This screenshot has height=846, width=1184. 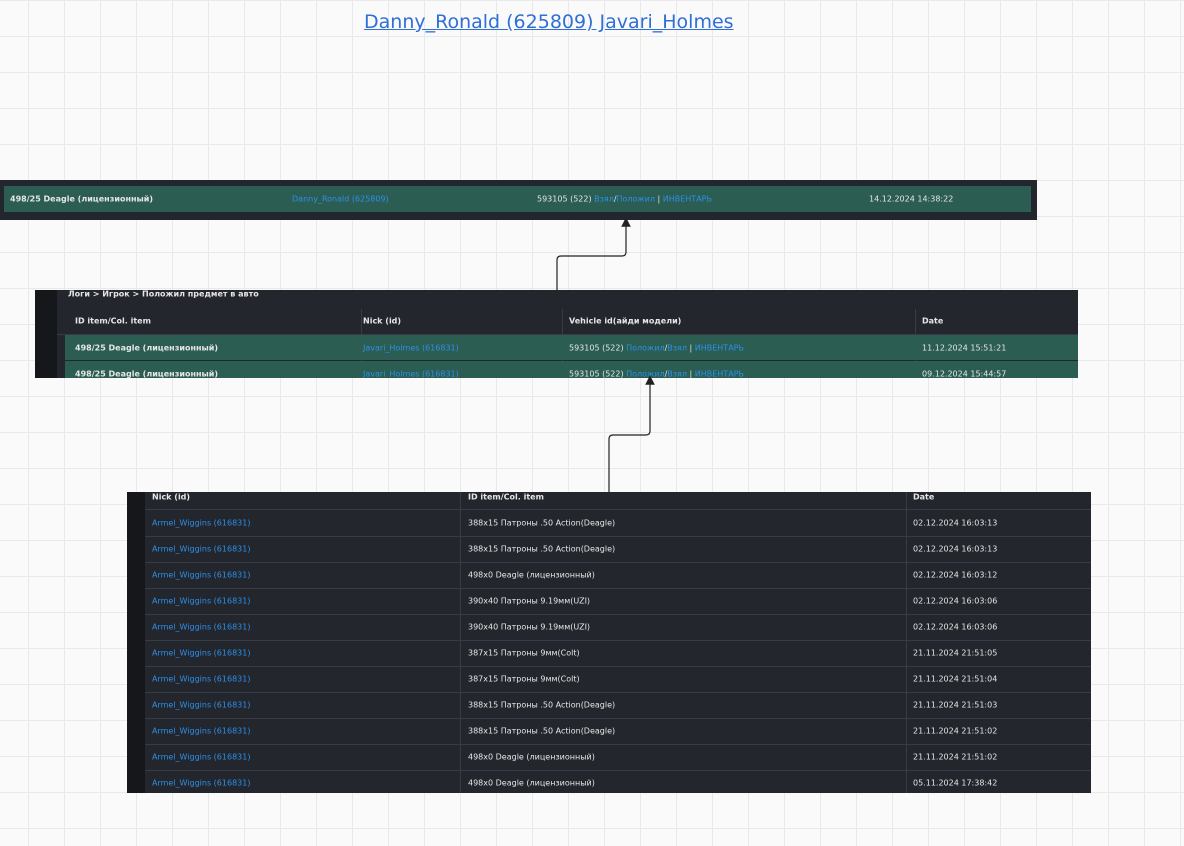 I want to click on date-cell: 14.12.2024 14:38:22, so click(x=911, y=199).